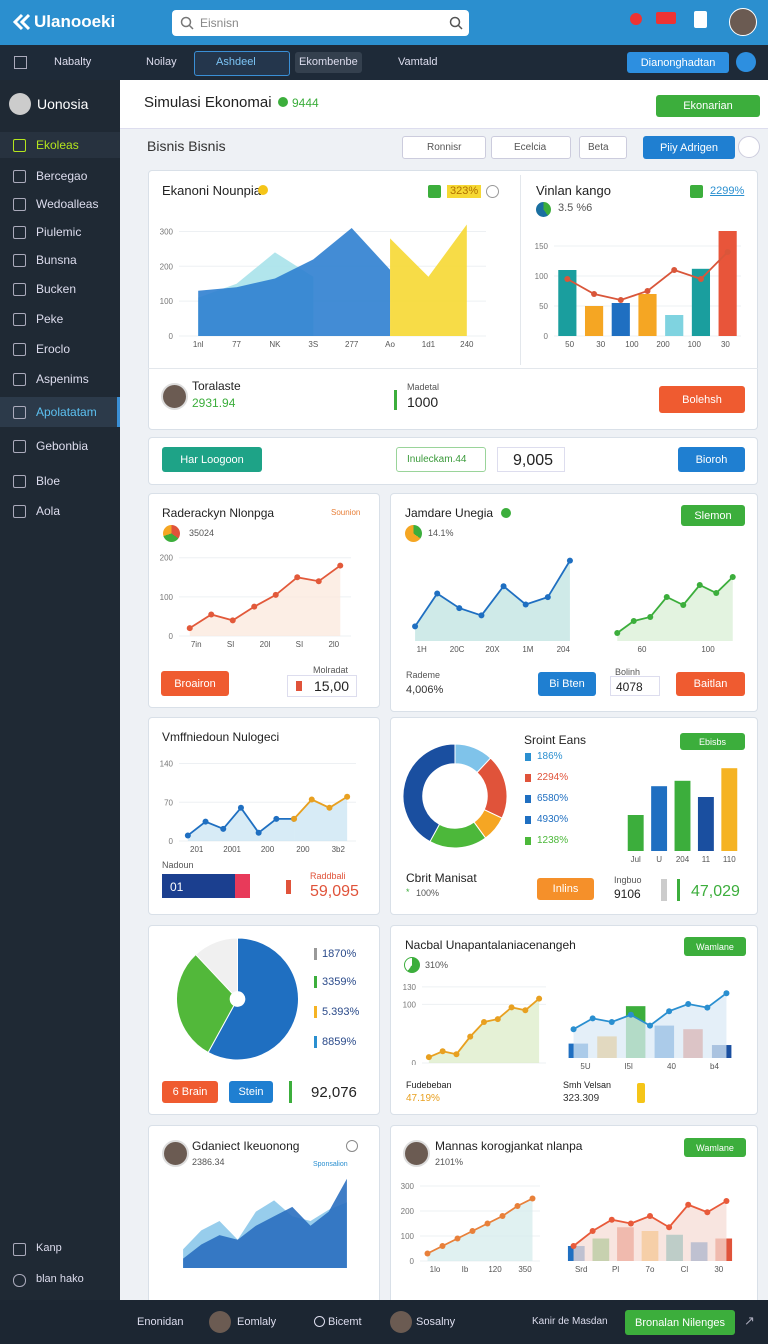 The height and width of the screenshot is (1344, 768). Describe the element at coordinates (650, 1030) in the screenshot. I see `bar-line-chart: 5U I5l 40 b4` at that location.